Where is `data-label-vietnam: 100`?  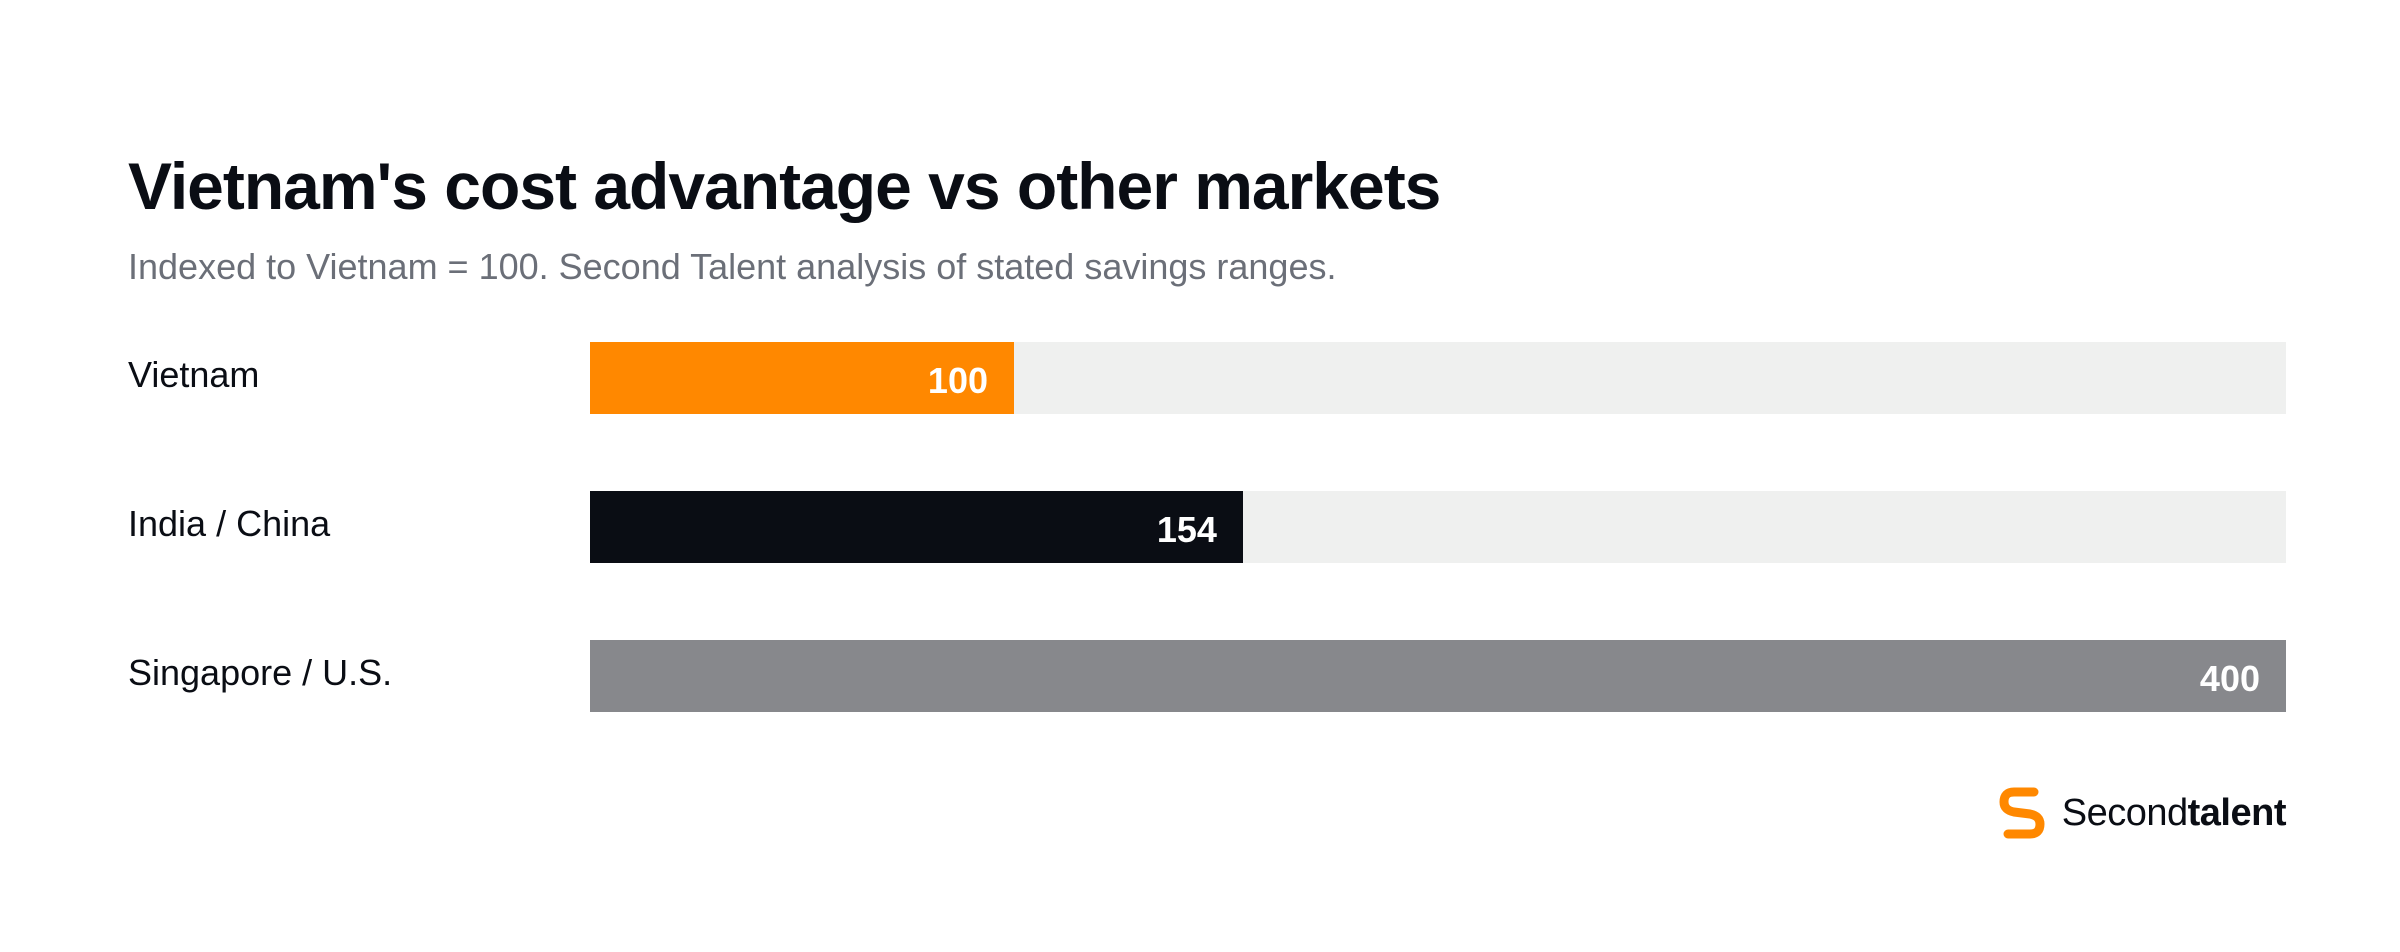
data-label-vietnam: 100 is located at coordinates (957, 380).